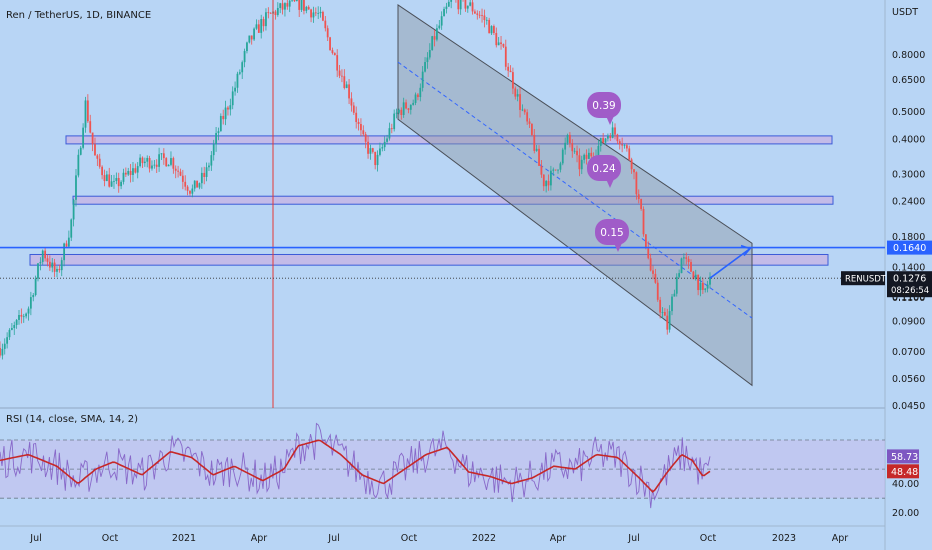  Describe the element at coordinates (909, 284) in the screenshot. I see `current-price-tag` at that location.